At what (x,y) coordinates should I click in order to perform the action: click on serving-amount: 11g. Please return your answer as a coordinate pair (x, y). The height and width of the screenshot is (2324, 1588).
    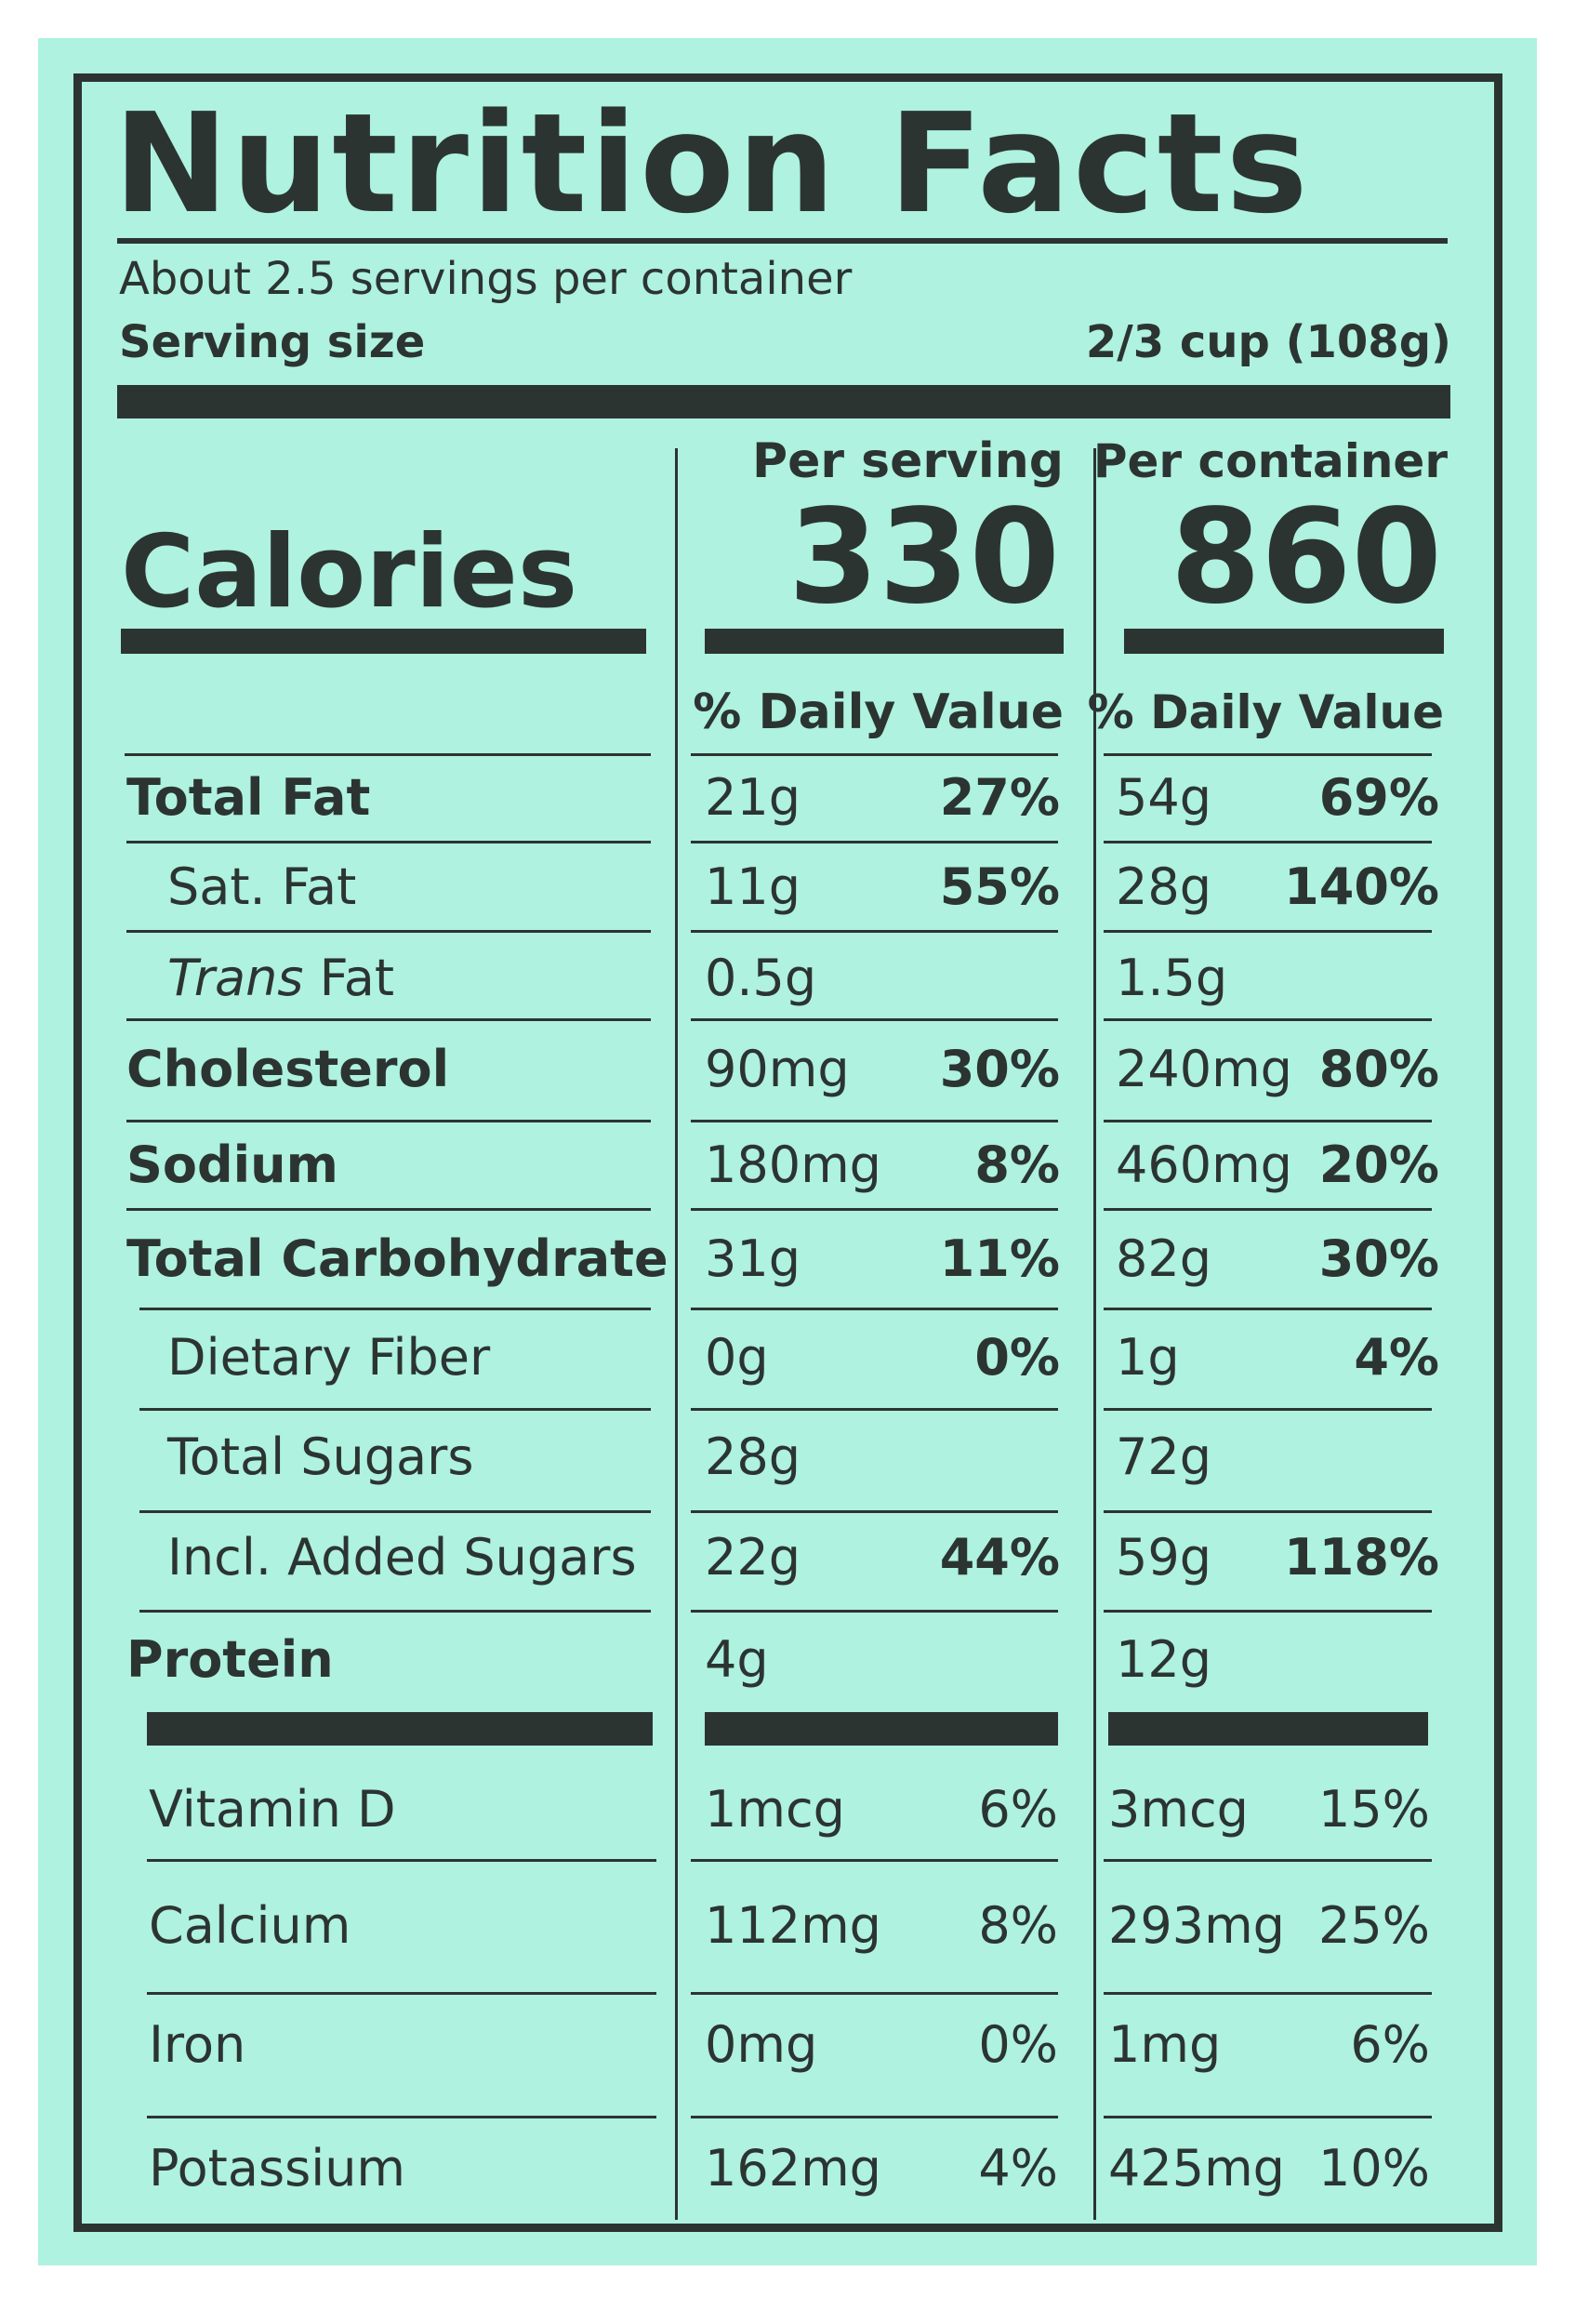
    Looking at the image, I should click on (753, 887).